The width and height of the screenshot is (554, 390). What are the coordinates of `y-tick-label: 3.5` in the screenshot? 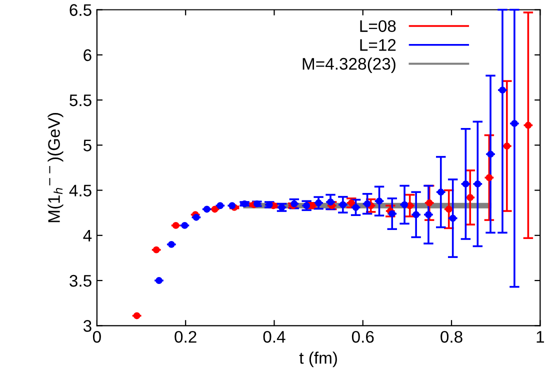 It's located at (81, 280).